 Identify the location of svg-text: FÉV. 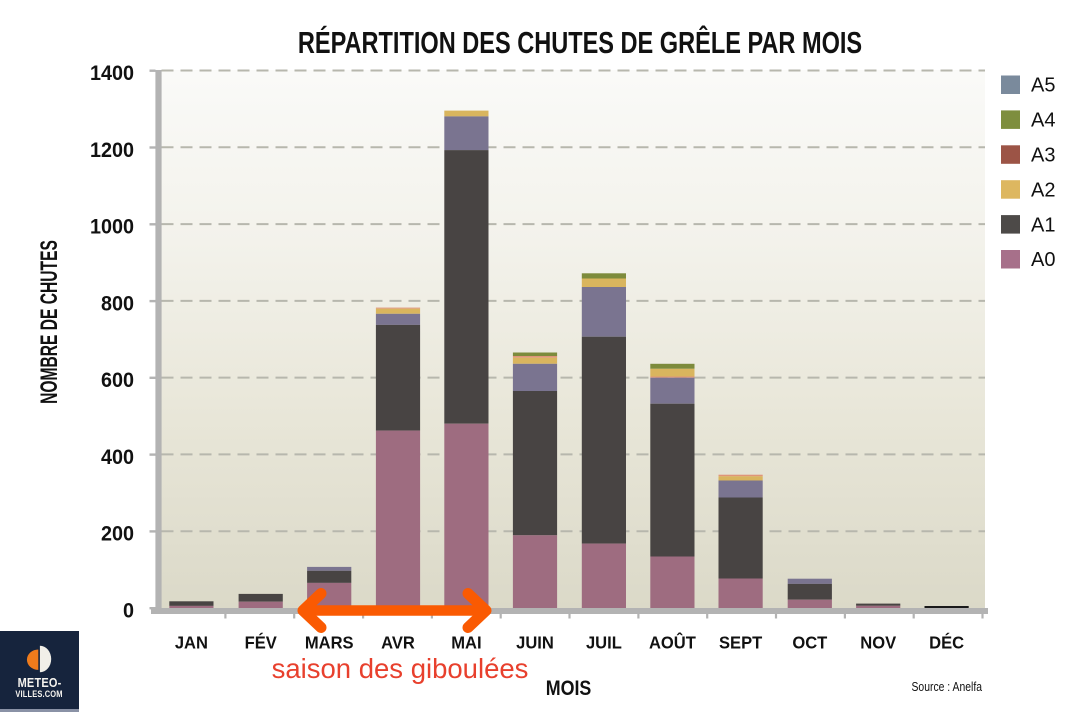
(261, 642).